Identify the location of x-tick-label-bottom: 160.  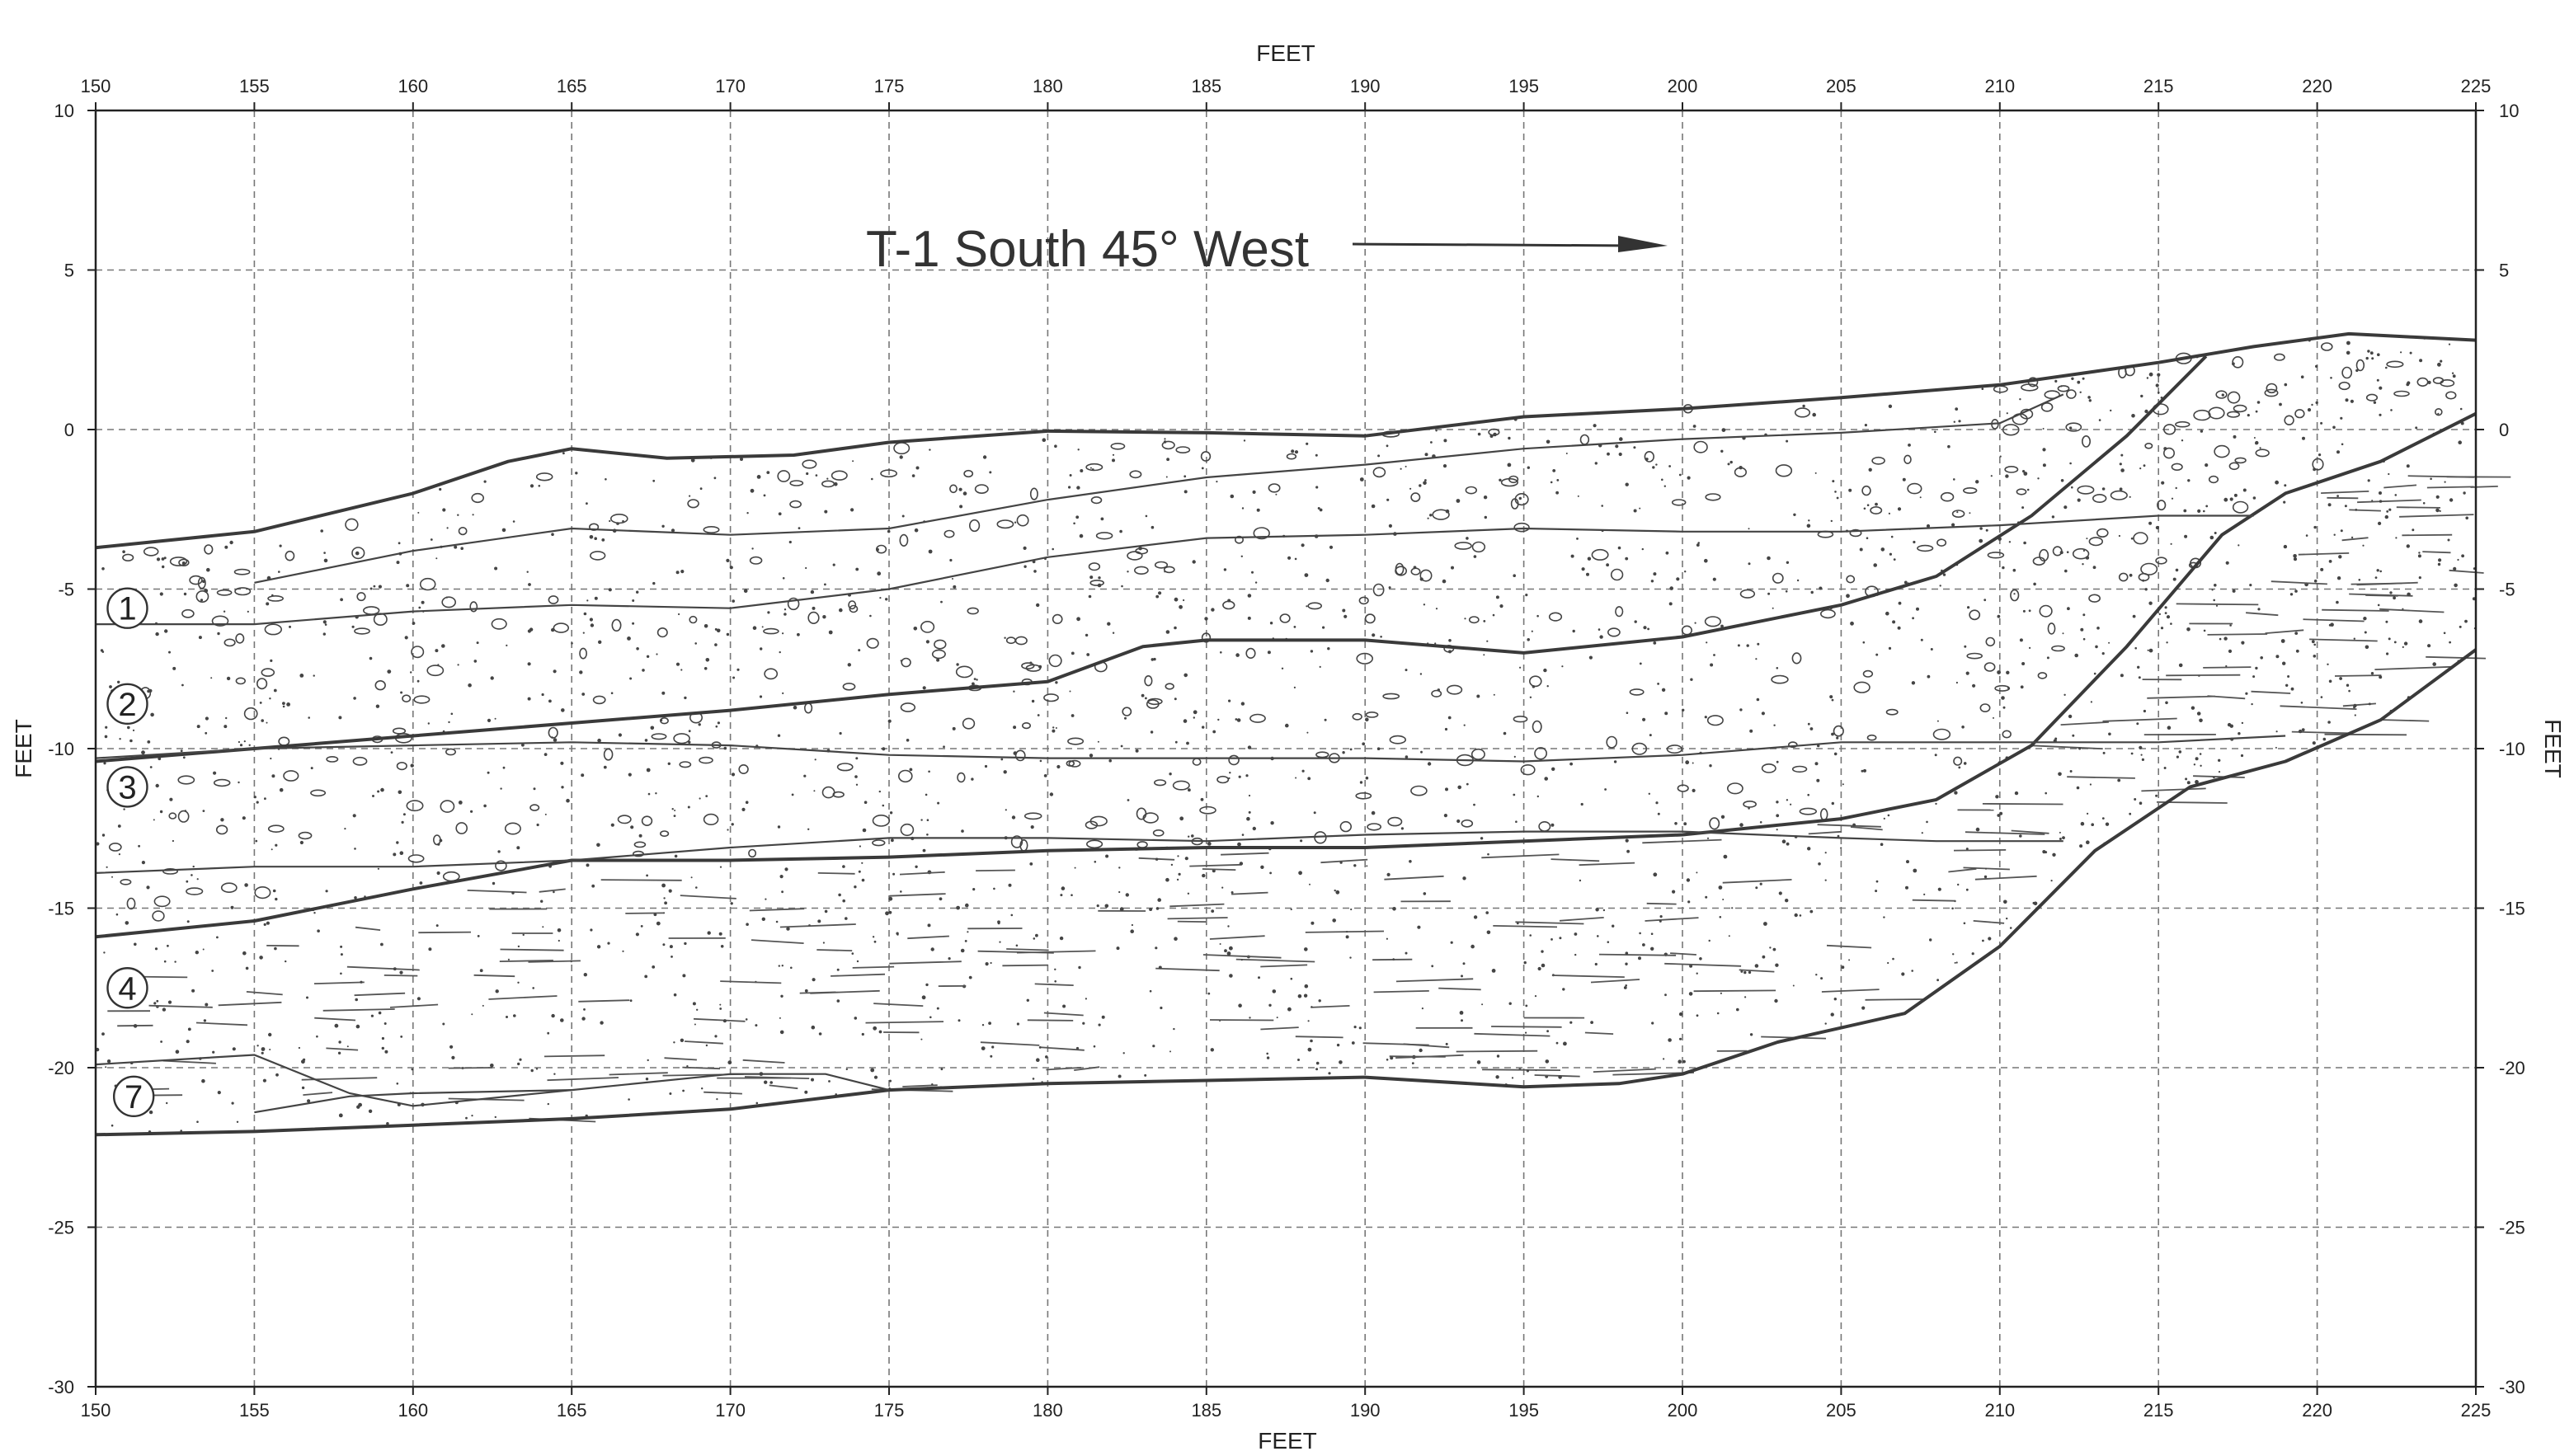
(413, 1410).